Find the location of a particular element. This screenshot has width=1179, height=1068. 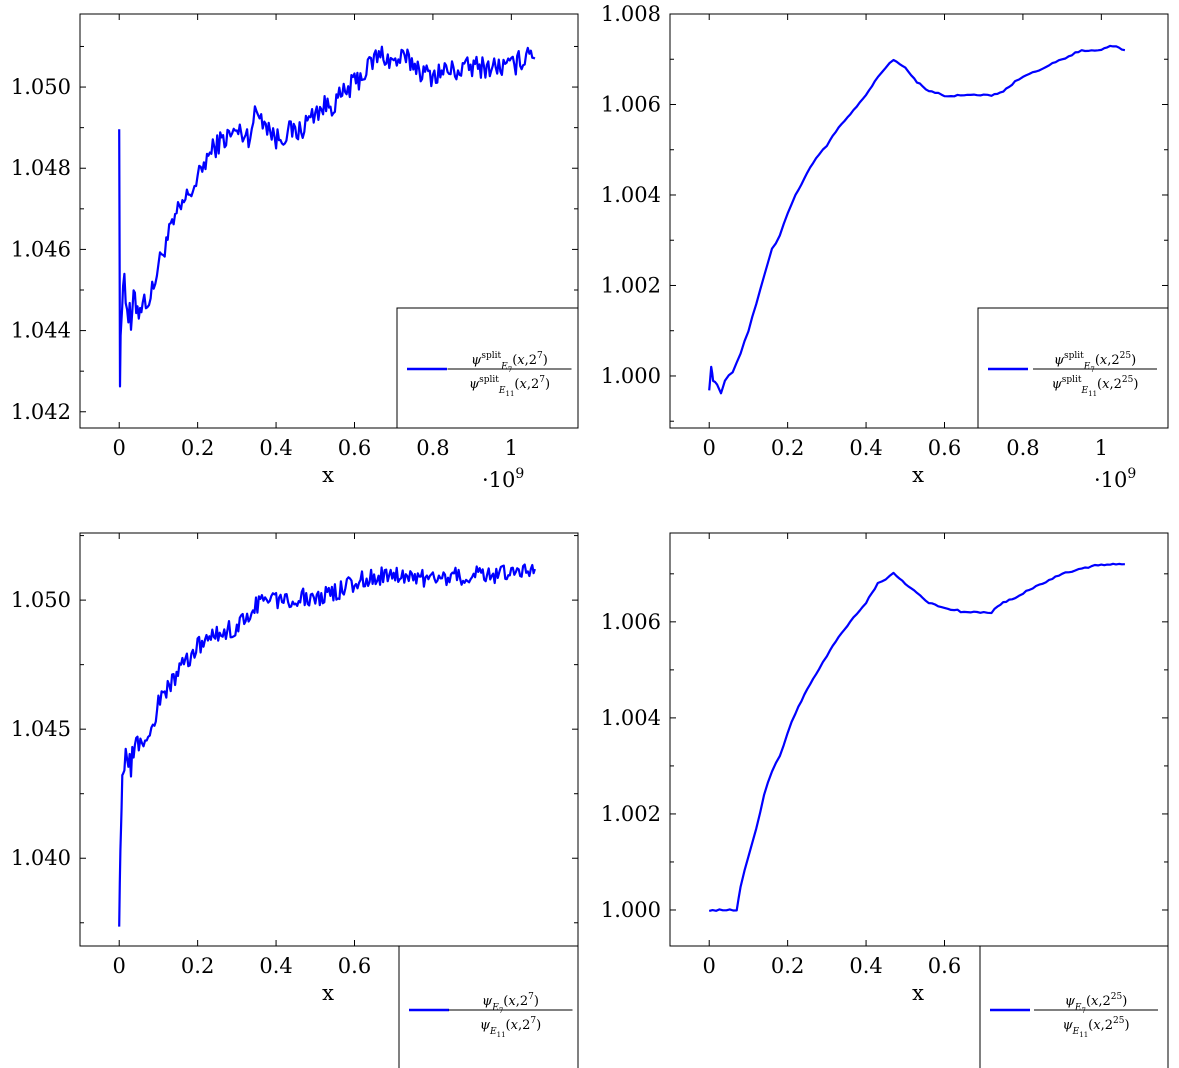

y-tick-label: 1.042 is located at coordinates (41, 412).